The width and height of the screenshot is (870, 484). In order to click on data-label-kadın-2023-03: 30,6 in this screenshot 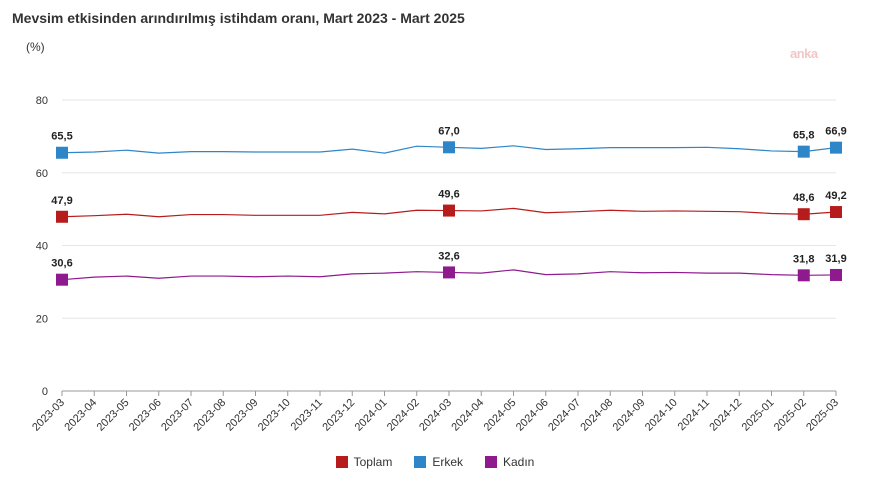, I will do `click(61, 264)`.